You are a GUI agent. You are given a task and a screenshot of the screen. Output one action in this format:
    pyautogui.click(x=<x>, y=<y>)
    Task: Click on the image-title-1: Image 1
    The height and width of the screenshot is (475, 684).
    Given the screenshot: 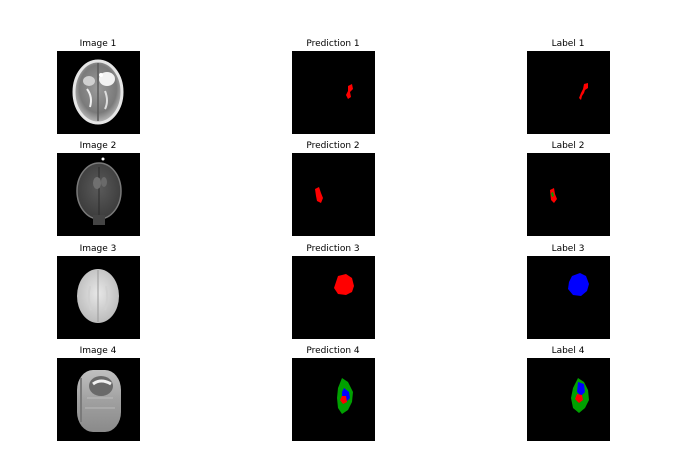 What is the action you would take?
    pyautogui.click(x=98, y=44)
    